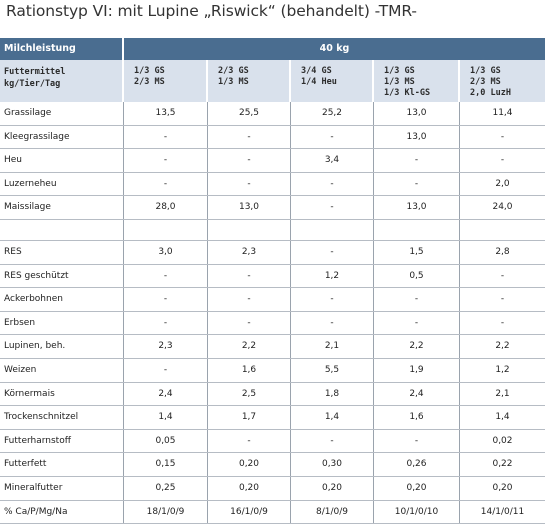 The image size is (549, 524). Describe the element at coordinates (417, 252) in the screenshot. I see `table-cell: 1,5` at that location.